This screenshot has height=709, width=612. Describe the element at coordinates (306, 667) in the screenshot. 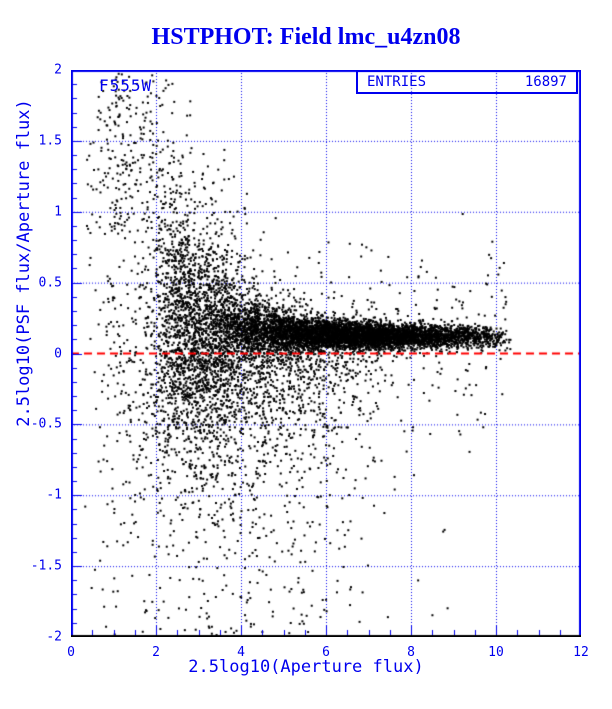

I see `x-axis-title: 2.5log10(Aperture flux)` at that location.